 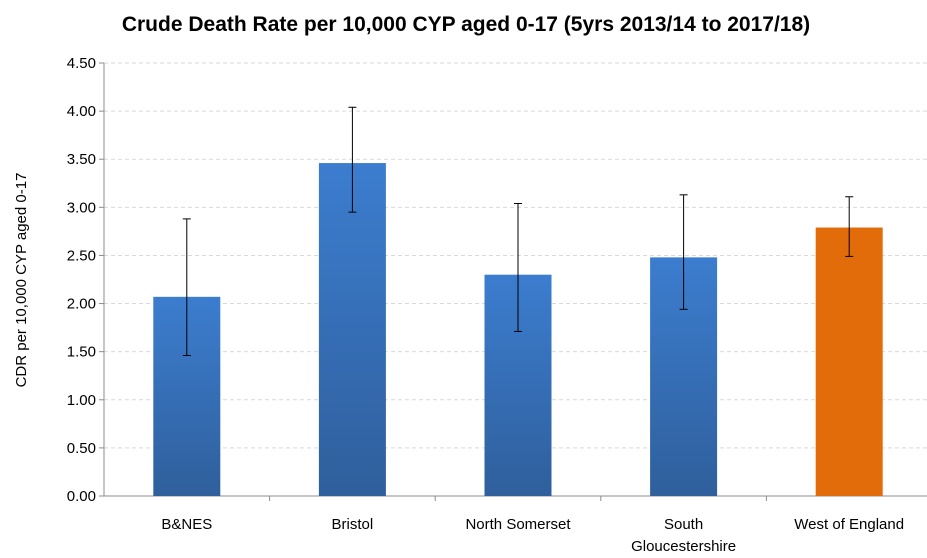 What do you see at coordinates (81, 159) in the screenshot?
I see `y-tick-label: 3.50` at bounding box center [81, 159].